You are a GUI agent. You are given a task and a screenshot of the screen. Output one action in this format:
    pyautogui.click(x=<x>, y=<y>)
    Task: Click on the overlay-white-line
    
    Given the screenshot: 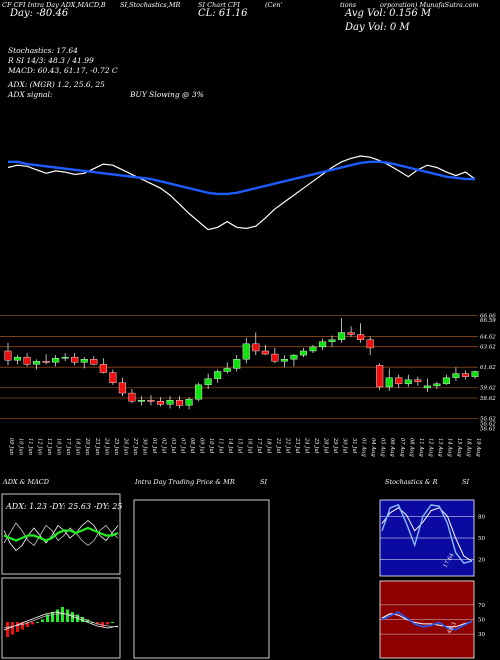 What is the action you would take?
    pyautogui.click(x=241, y=193)
    